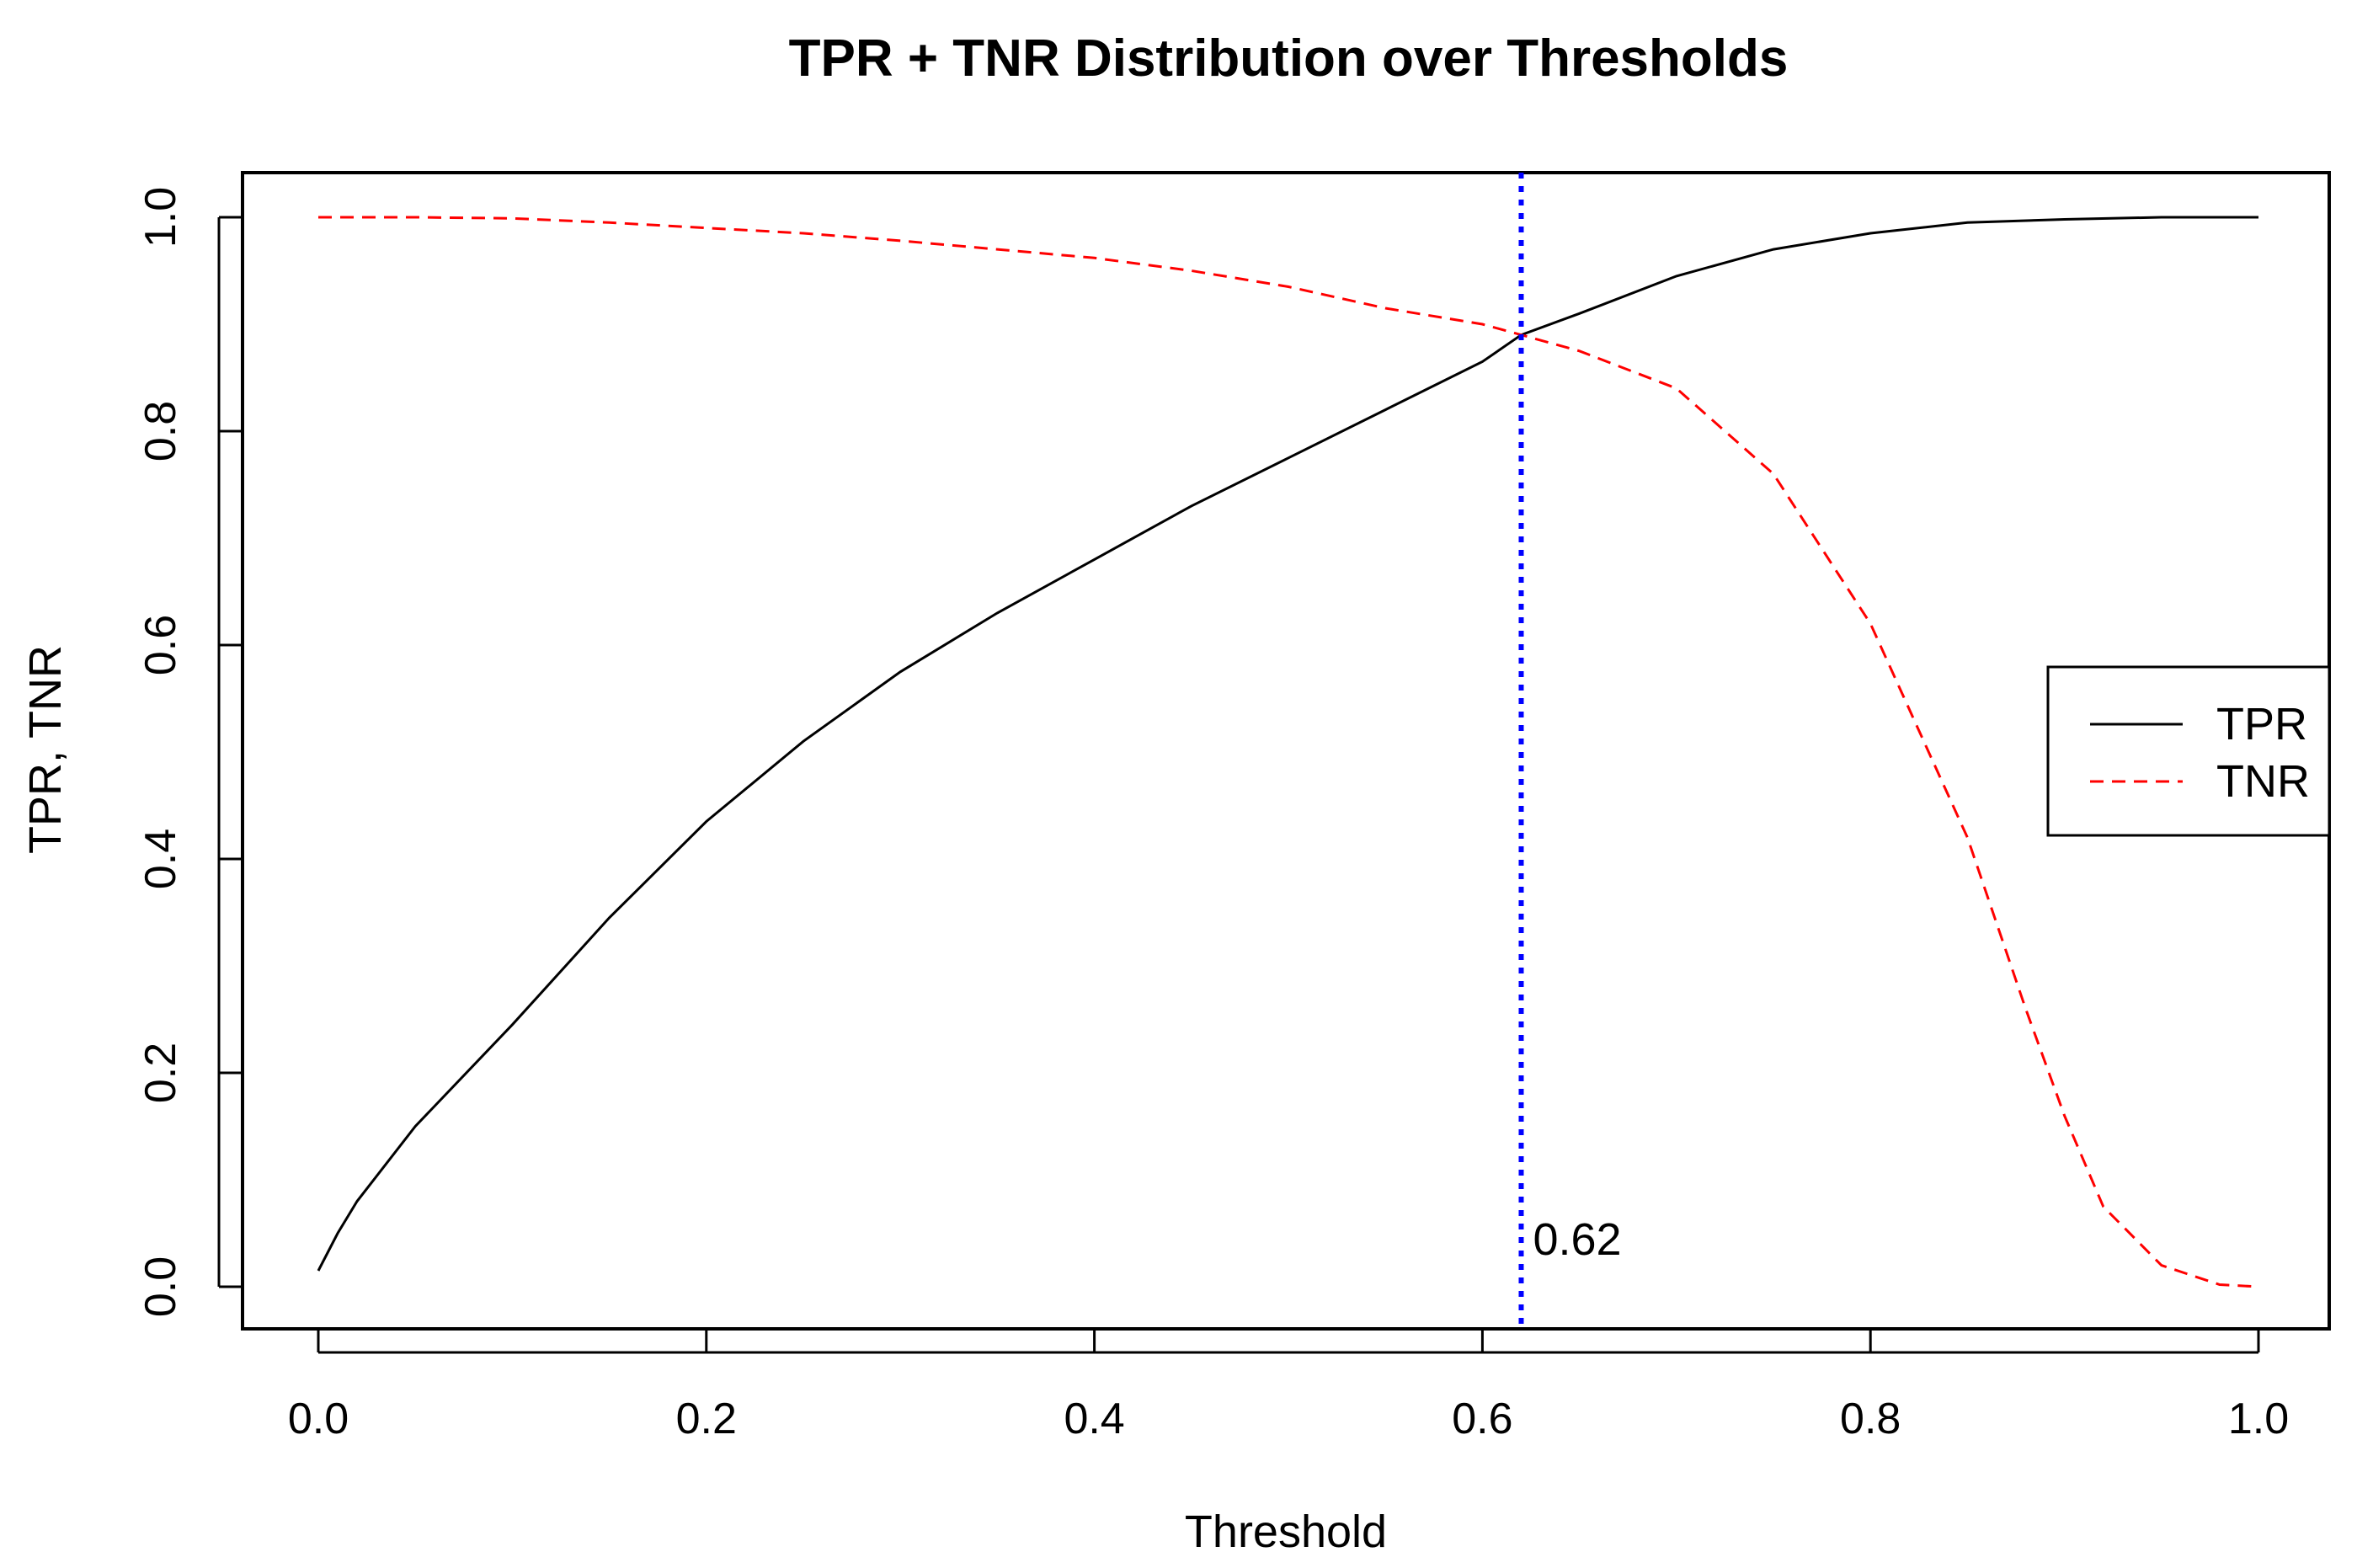  I want to click on y-tick-label: 0.4, so click(160, 859).